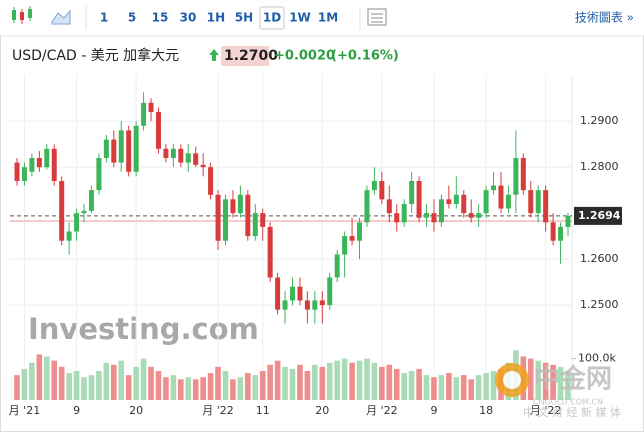 This screenshot has width=644, height=432. I want to click on x-tick-label: 月 '21, so click(25, 410).